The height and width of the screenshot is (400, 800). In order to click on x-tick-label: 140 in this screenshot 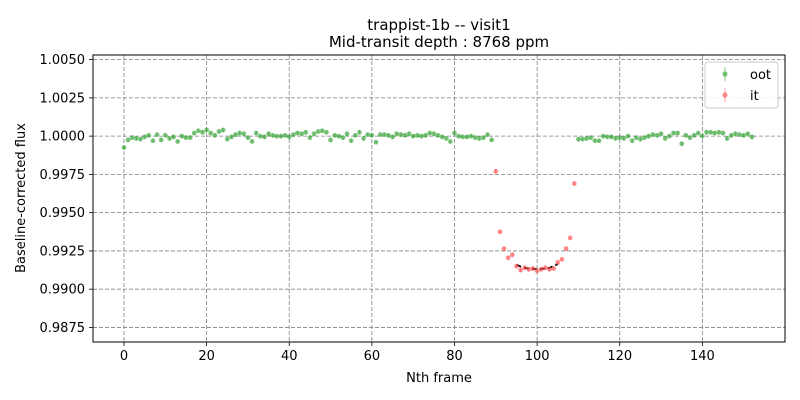, I will do `click(702, 356)`.